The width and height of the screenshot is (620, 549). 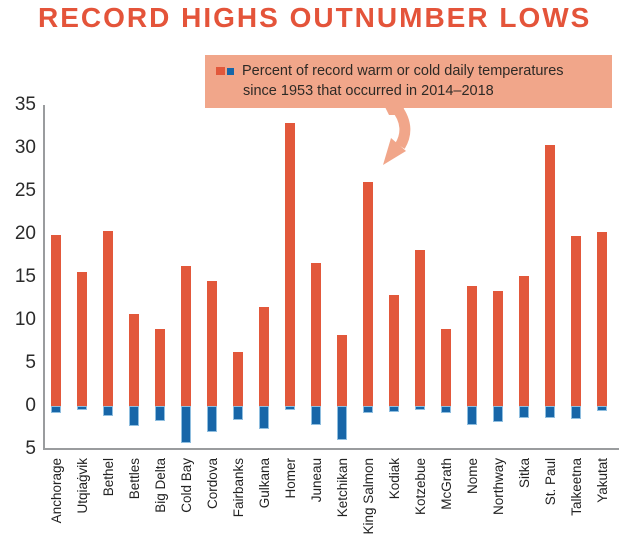 I want to click on bar-warm-mcgrath, so click(x=446, y=367).